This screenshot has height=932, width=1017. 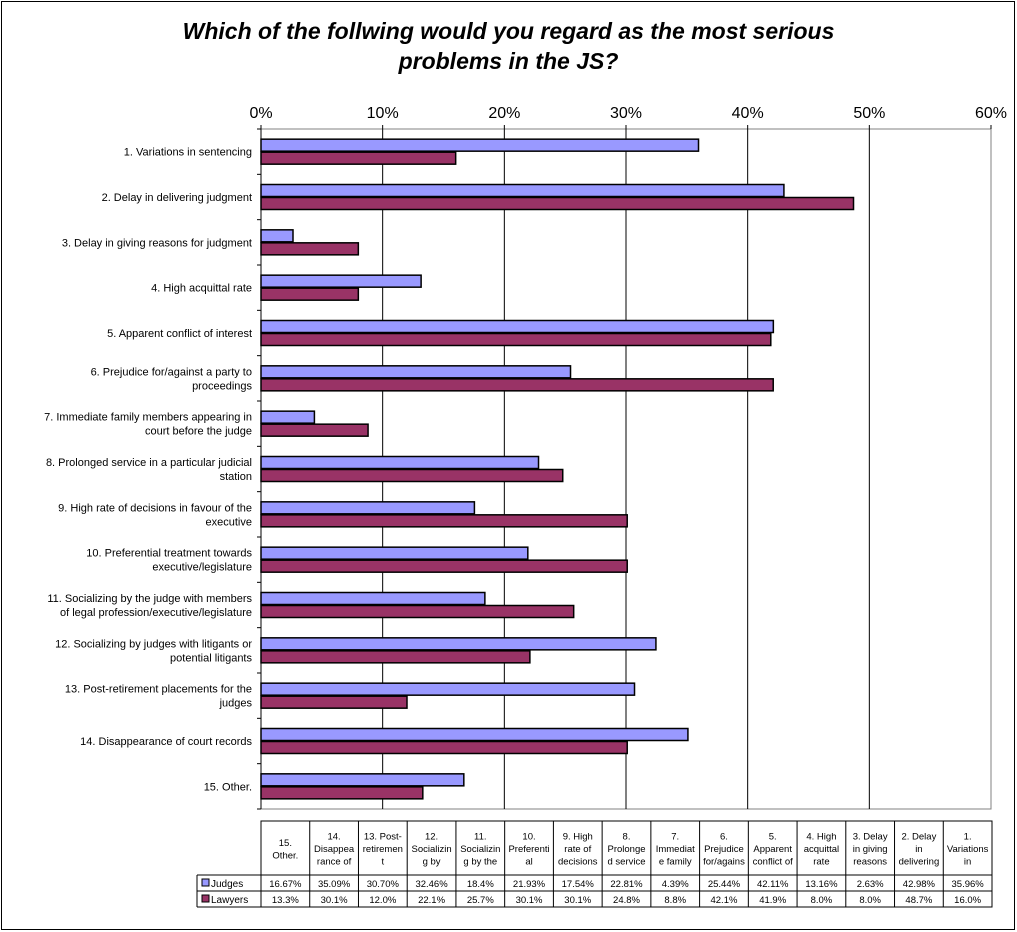 I want to click on table-cell: 18.4%, so click(x=480, y=884).